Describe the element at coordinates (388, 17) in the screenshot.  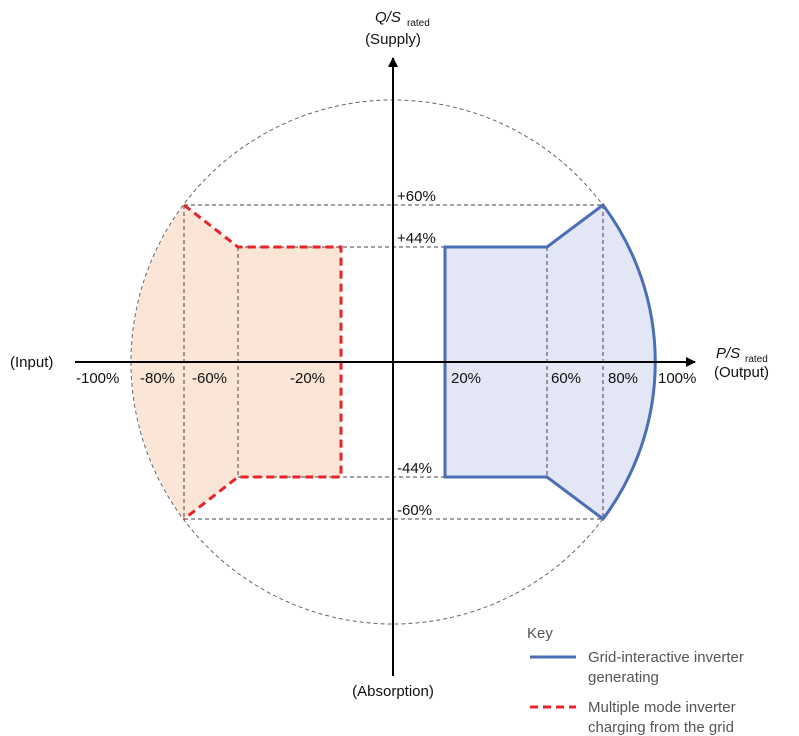
I see `y-axis-symbol: Q/S` at that location.